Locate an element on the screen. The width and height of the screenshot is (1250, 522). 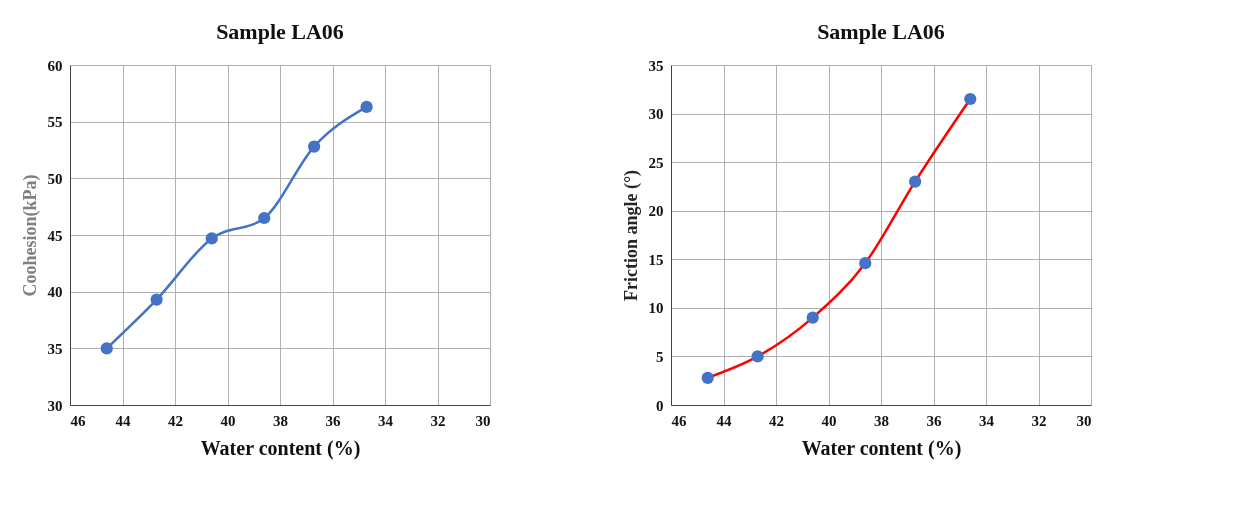
y-axis-title: Coohesion(kPa) is located at coordinates (30, 235).